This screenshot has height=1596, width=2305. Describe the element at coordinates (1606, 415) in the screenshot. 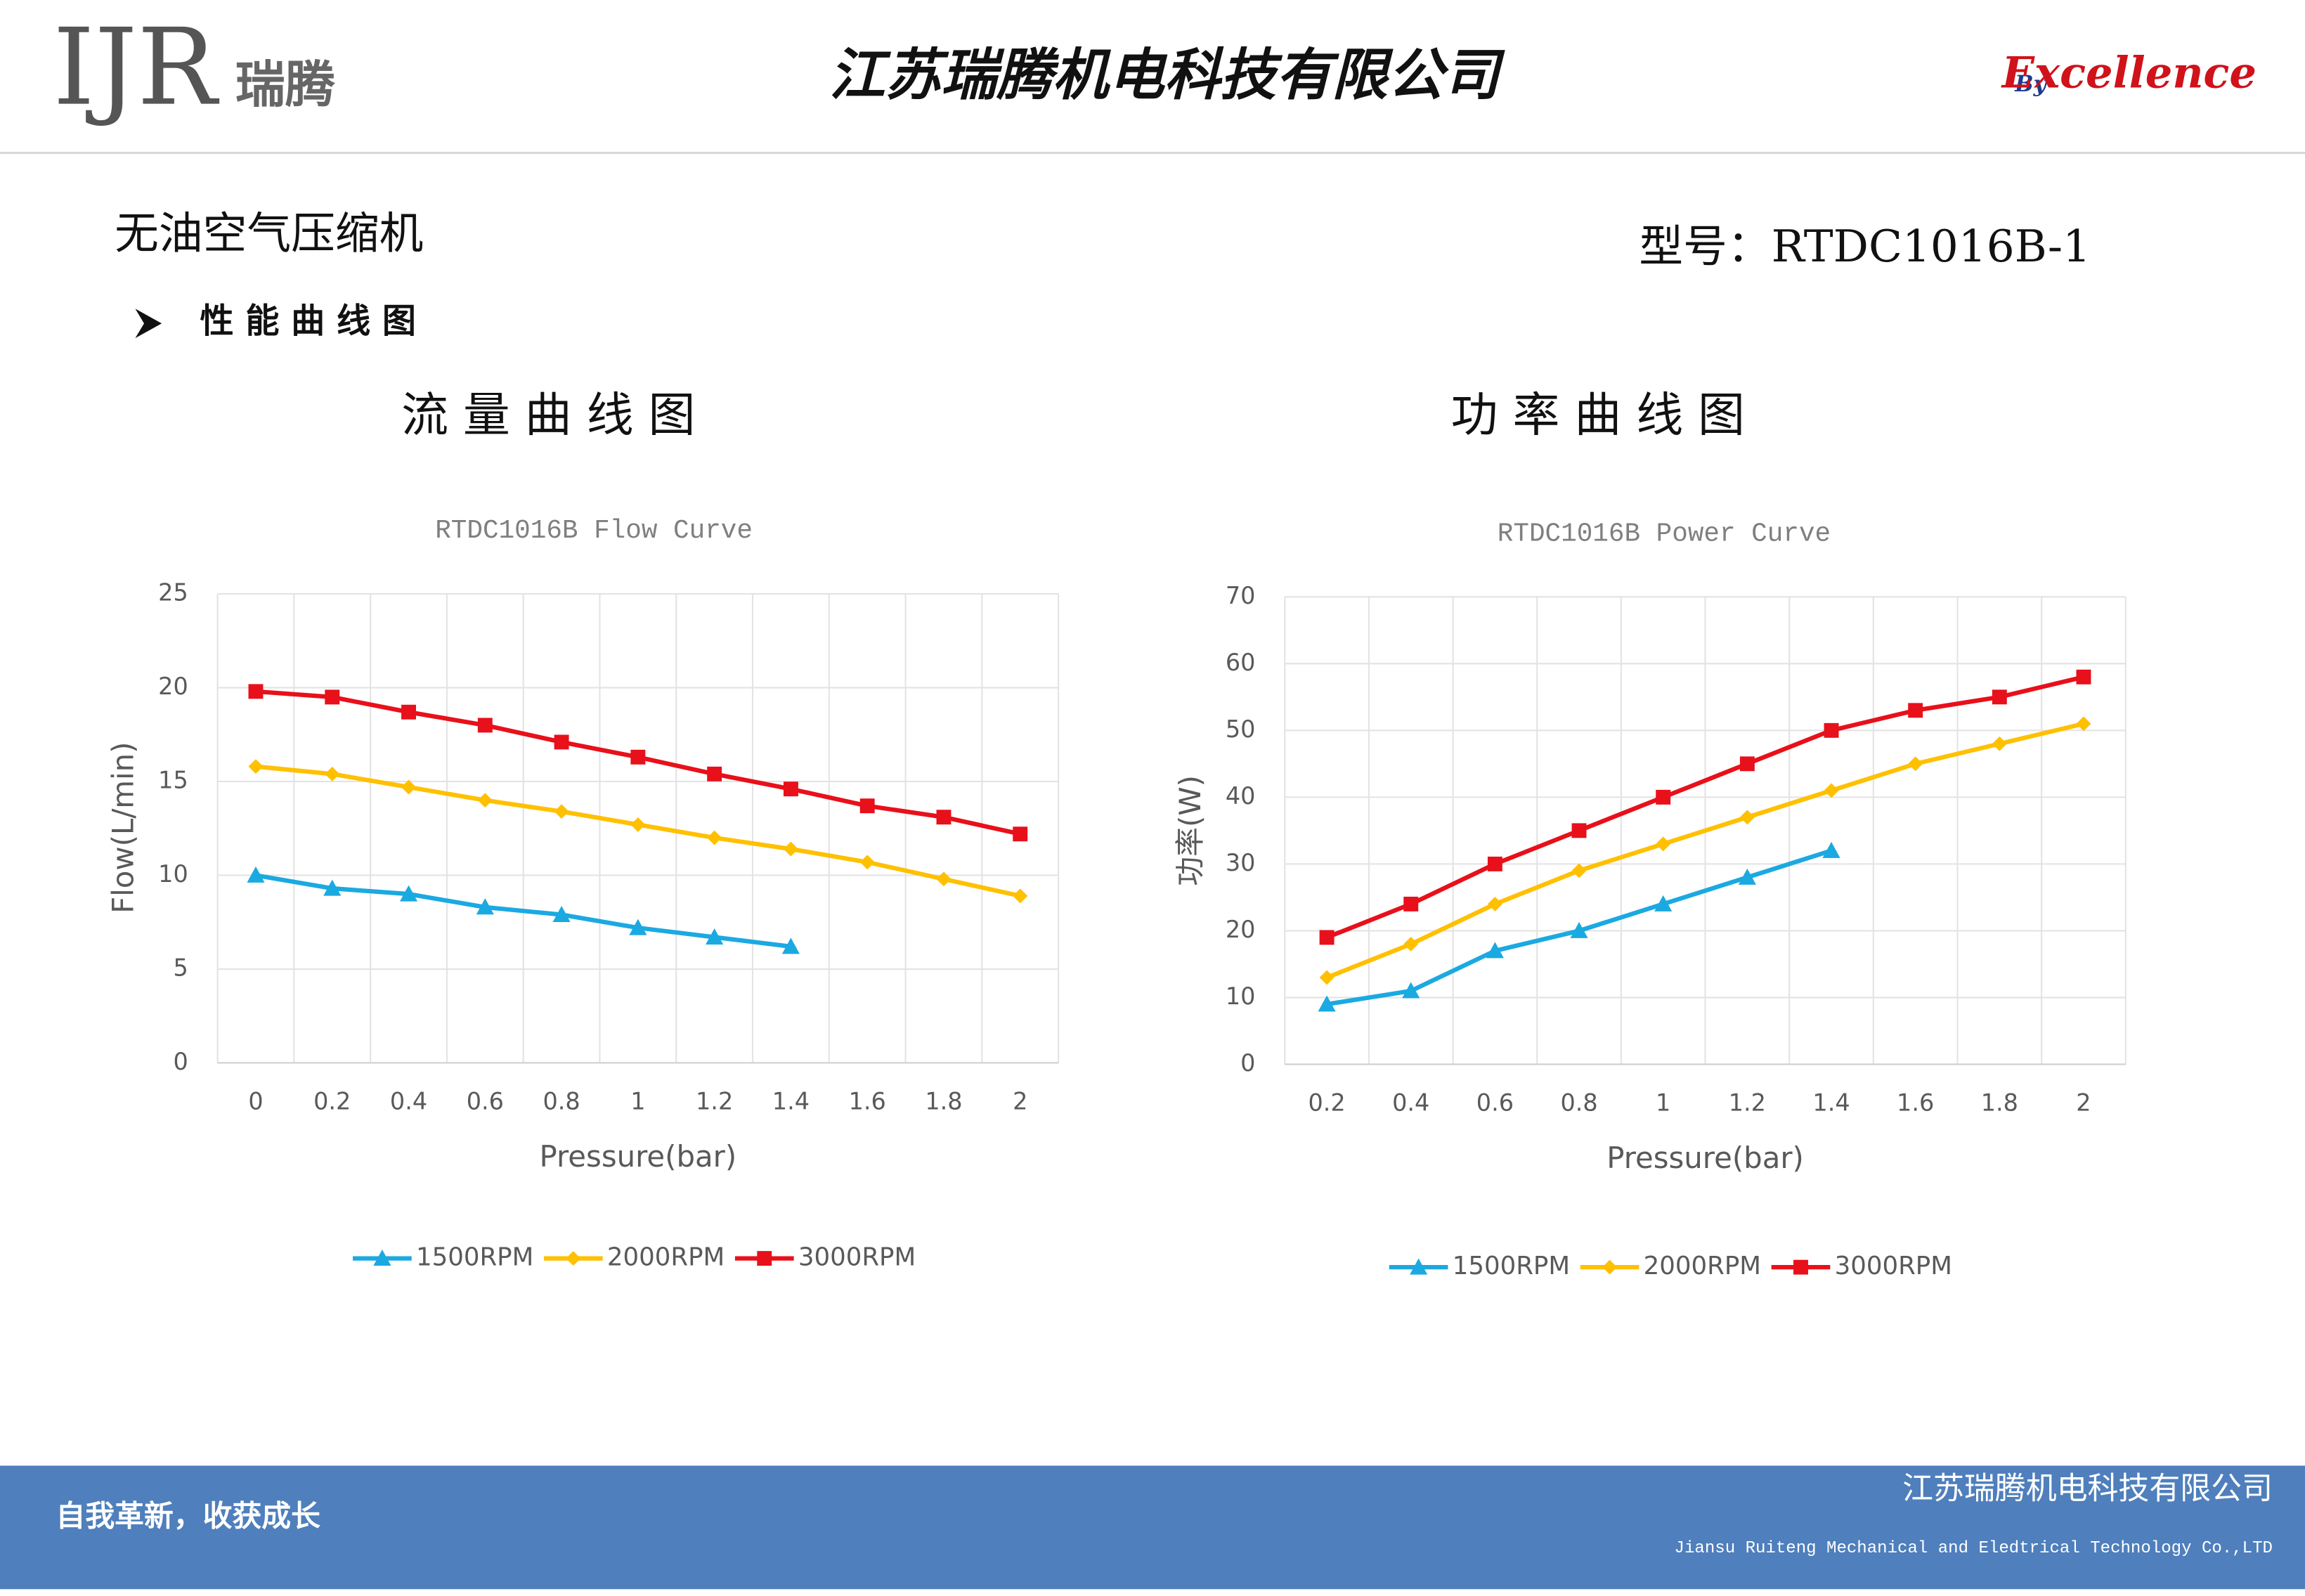

I see `chart-heading: 功率曲线图` at that location.